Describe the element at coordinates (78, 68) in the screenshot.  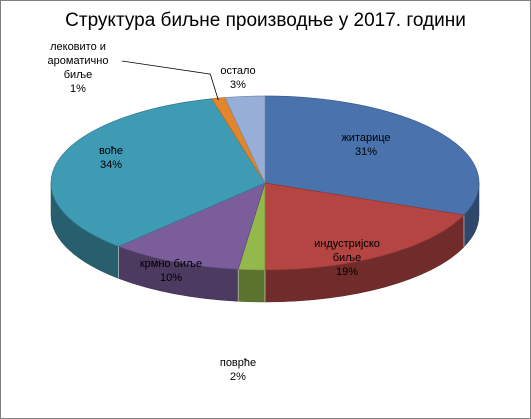
I see `label-lekovito-bilje: лековито и ароматично биље 1%` at that location.